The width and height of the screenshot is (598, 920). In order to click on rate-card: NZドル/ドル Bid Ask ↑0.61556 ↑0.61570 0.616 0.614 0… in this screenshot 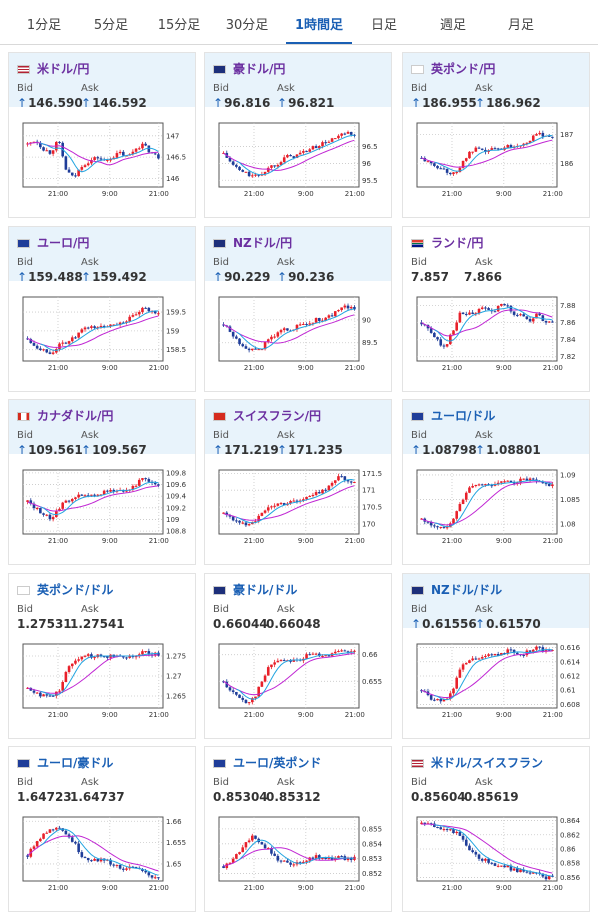, I will do `click(496, 656)`.